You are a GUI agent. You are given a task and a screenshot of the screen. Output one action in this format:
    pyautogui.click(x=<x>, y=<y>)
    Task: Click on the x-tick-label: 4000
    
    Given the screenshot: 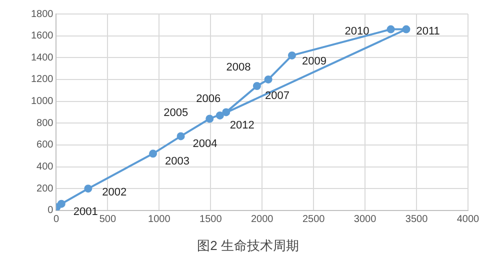 What is the action you would take?
    pyautogui.click(x=468, y=220)
    